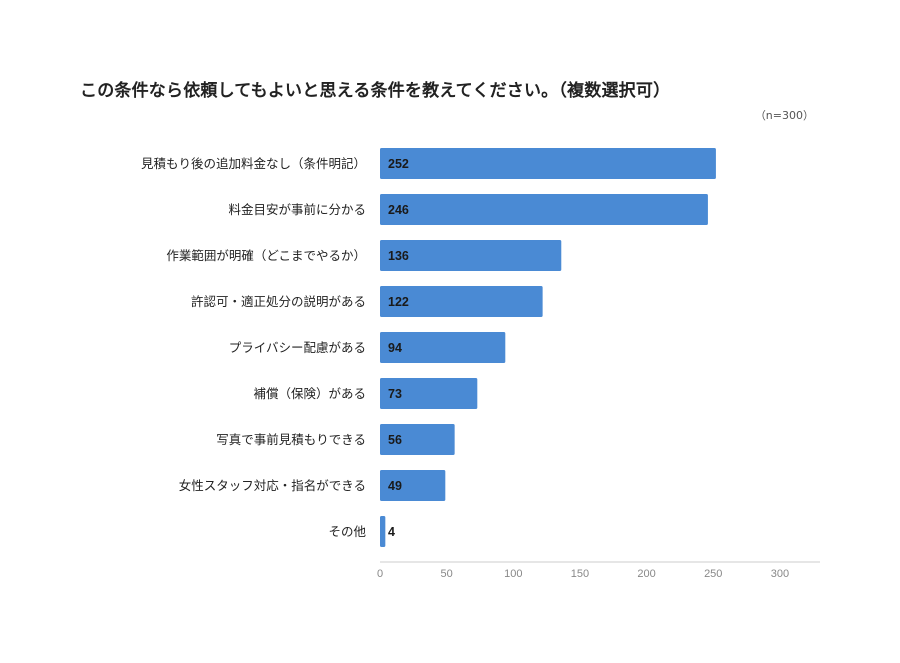 The image size is (900, 663). Describe the element at coordinates (297, 209) in the screenshot. I see `category-label: 料金目安が事前に分かる` at that location.